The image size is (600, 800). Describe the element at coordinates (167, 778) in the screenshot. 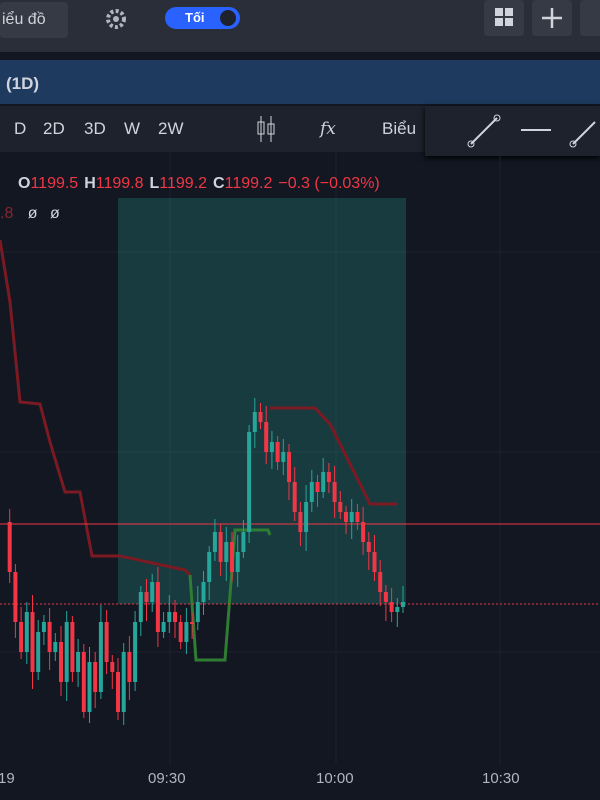

I see `time-label: 09:30` at that location.